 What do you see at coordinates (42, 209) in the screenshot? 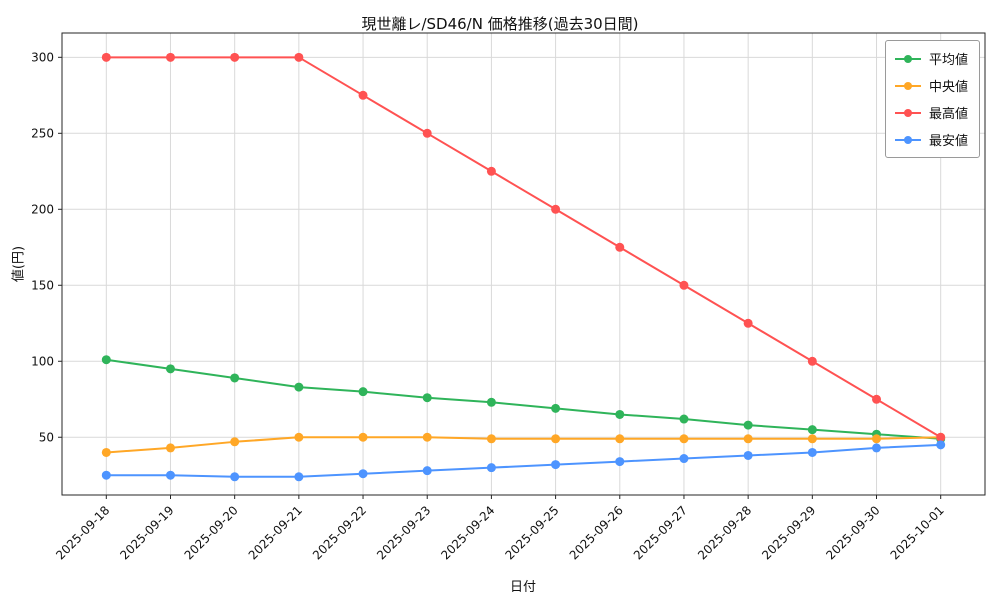
I see `y-tick-label: 200` at bounding box center [42, 209].